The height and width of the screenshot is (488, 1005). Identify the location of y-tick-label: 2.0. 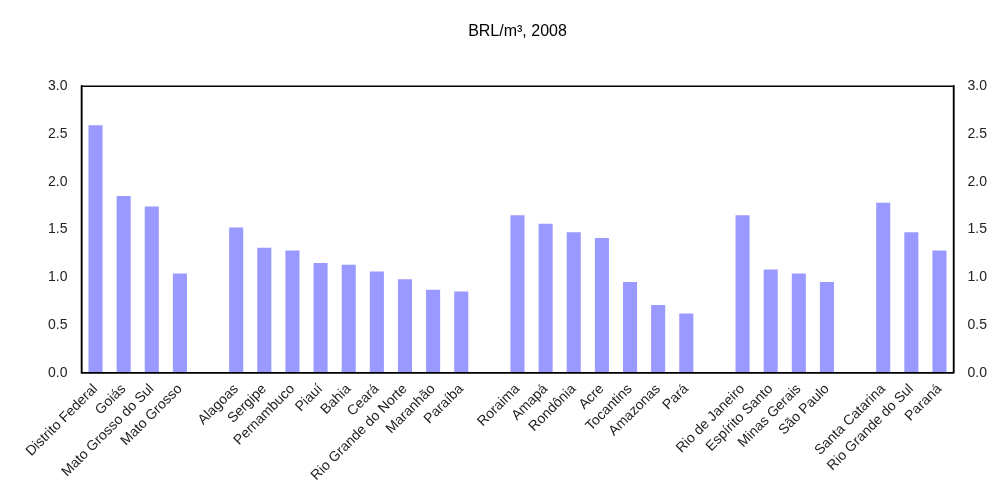
(57, 180).